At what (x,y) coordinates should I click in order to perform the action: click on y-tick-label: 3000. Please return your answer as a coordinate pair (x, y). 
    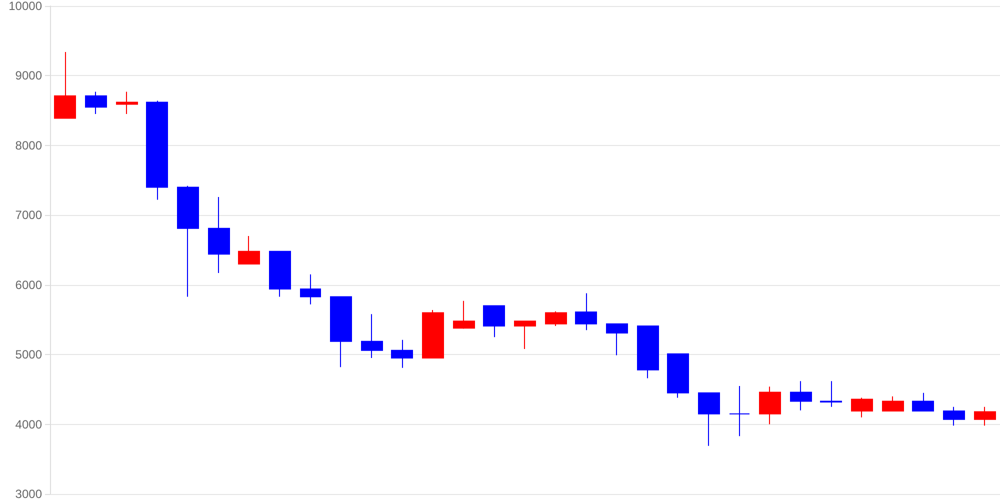
    Looking at the image, I should click on (28, 493).